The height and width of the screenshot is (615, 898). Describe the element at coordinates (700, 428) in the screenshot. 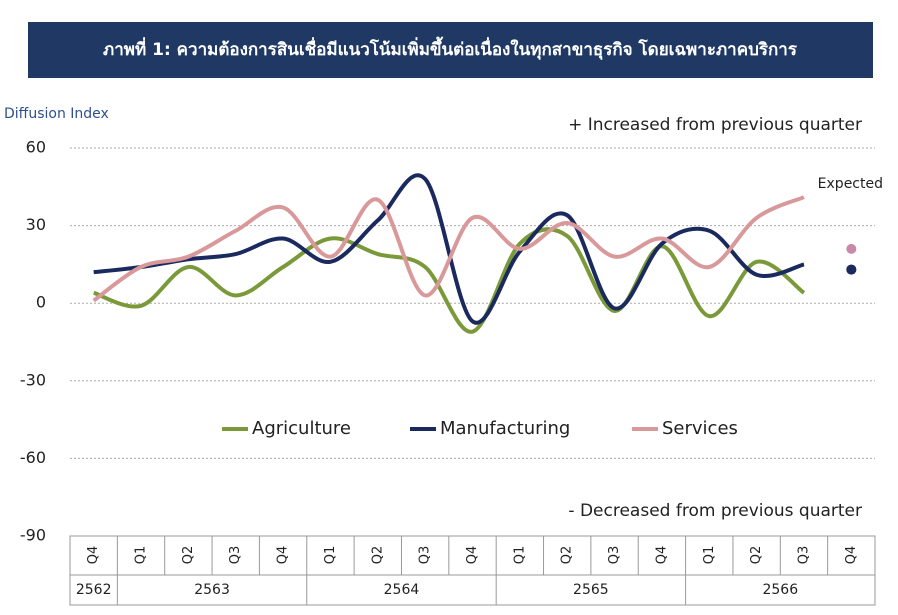

I see `legend-label: Services` at that location.